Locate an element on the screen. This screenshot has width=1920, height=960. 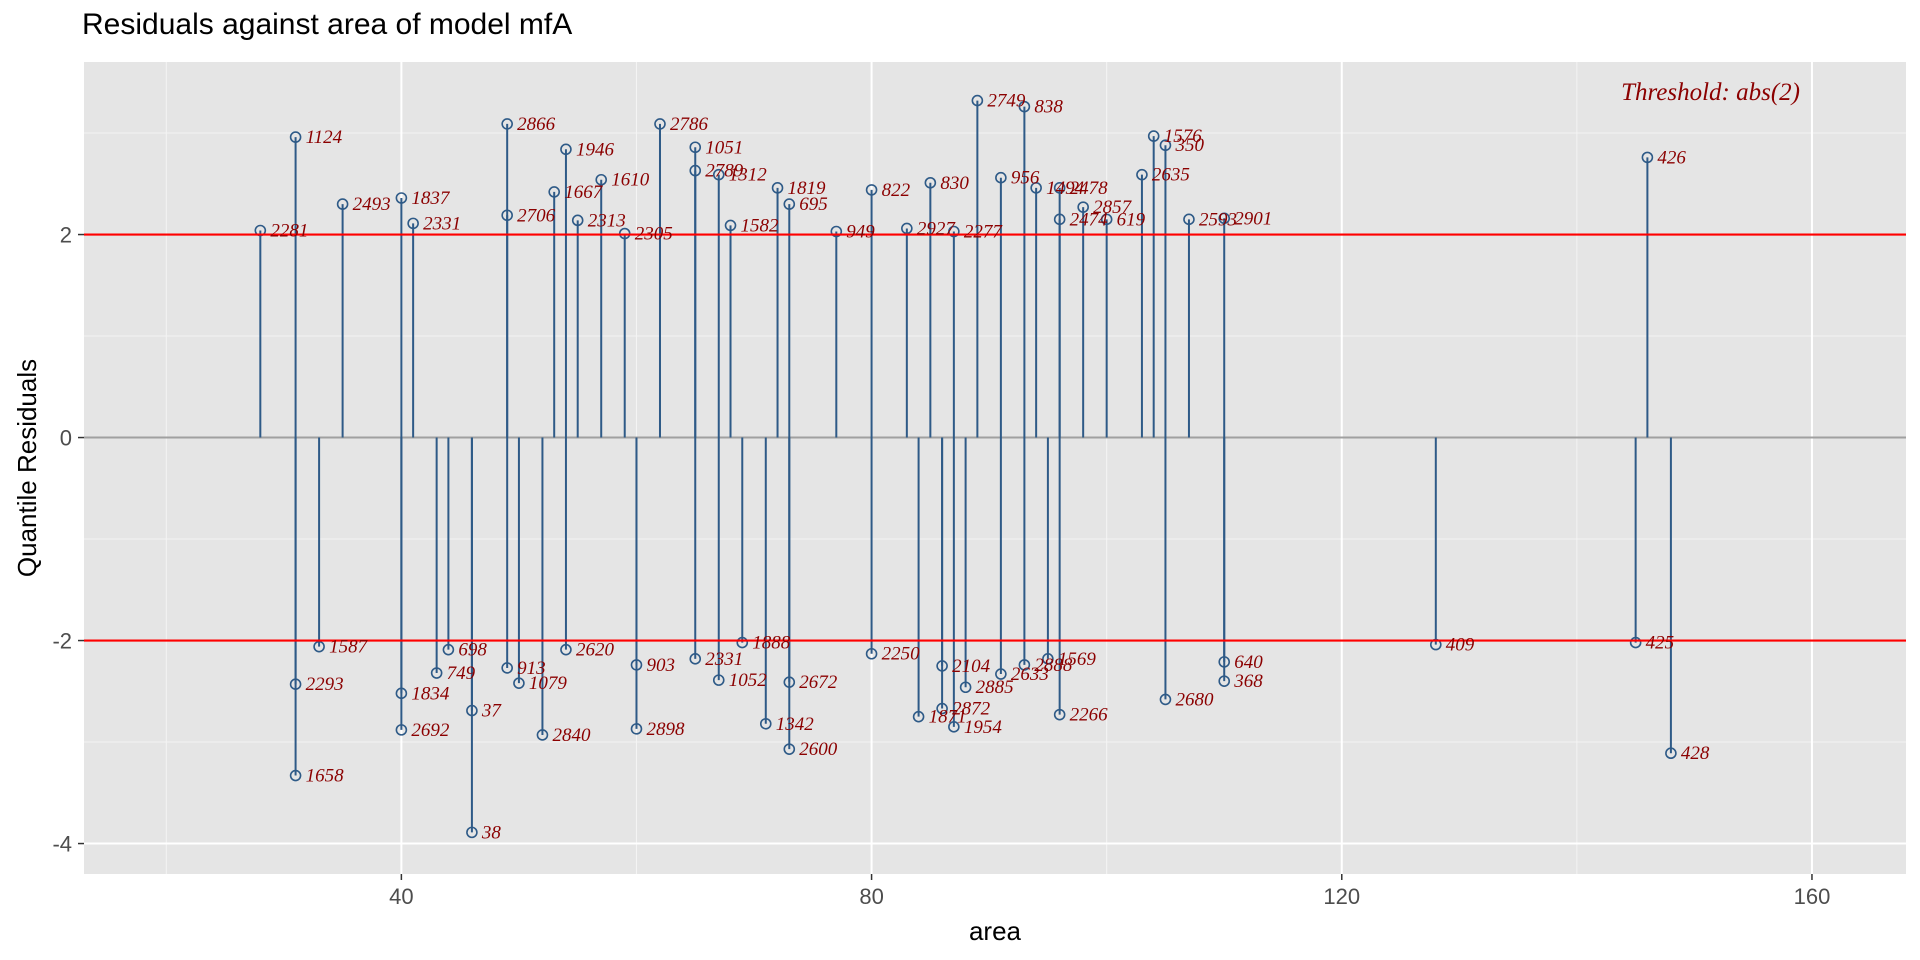
point-label: 1079 is located at coordinates (548, 683).